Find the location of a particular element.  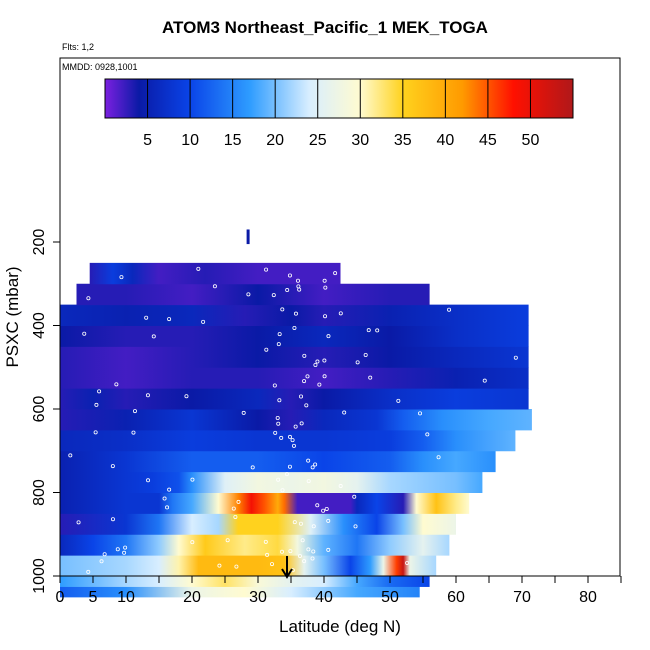

colorbar: 5 10 15 20 25 30 35 40 45 50 is located at coordinates (339, 113).